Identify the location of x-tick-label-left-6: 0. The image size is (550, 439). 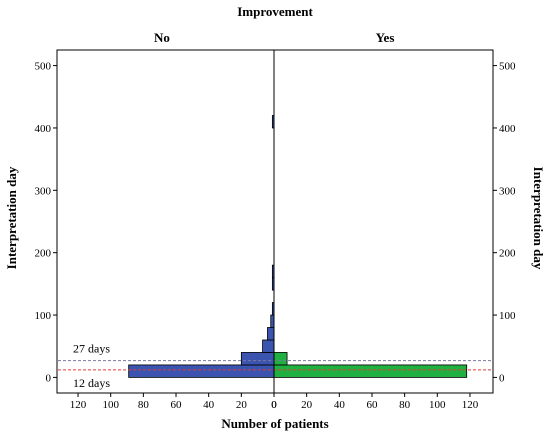
(274, 405).